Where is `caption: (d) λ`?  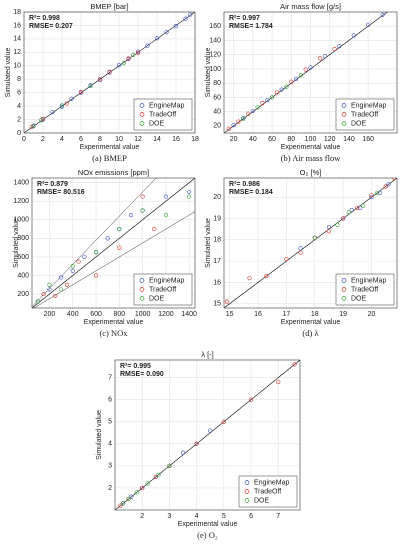
caption: (d) λ is located at coordinates (310, 333).